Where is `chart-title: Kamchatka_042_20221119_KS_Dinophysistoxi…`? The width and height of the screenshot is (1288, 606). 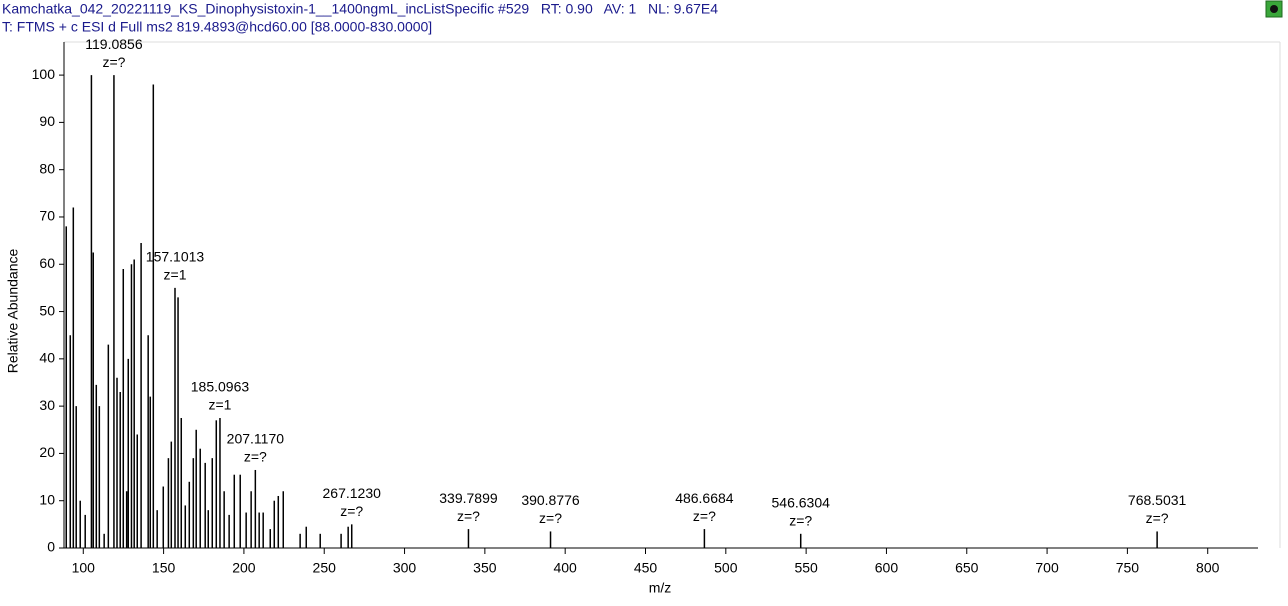
chart-title: Kamchatka_042_20221119_KS_Dinophysistoxi… is located at coordinates (360, 9).